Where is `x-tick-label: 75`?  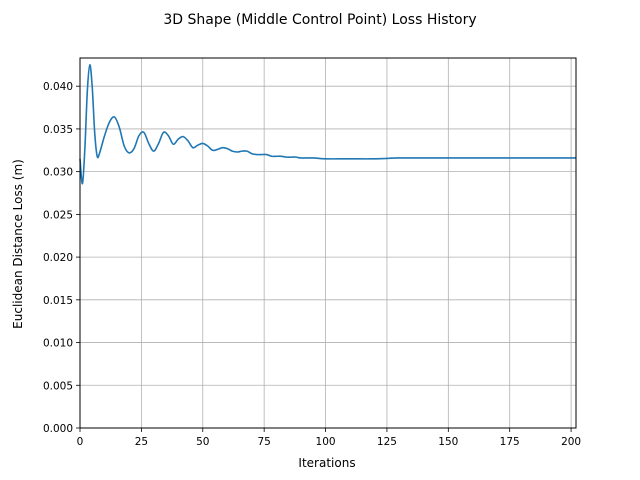
x-tick-label: 75 is located at coordinates (263, 442).